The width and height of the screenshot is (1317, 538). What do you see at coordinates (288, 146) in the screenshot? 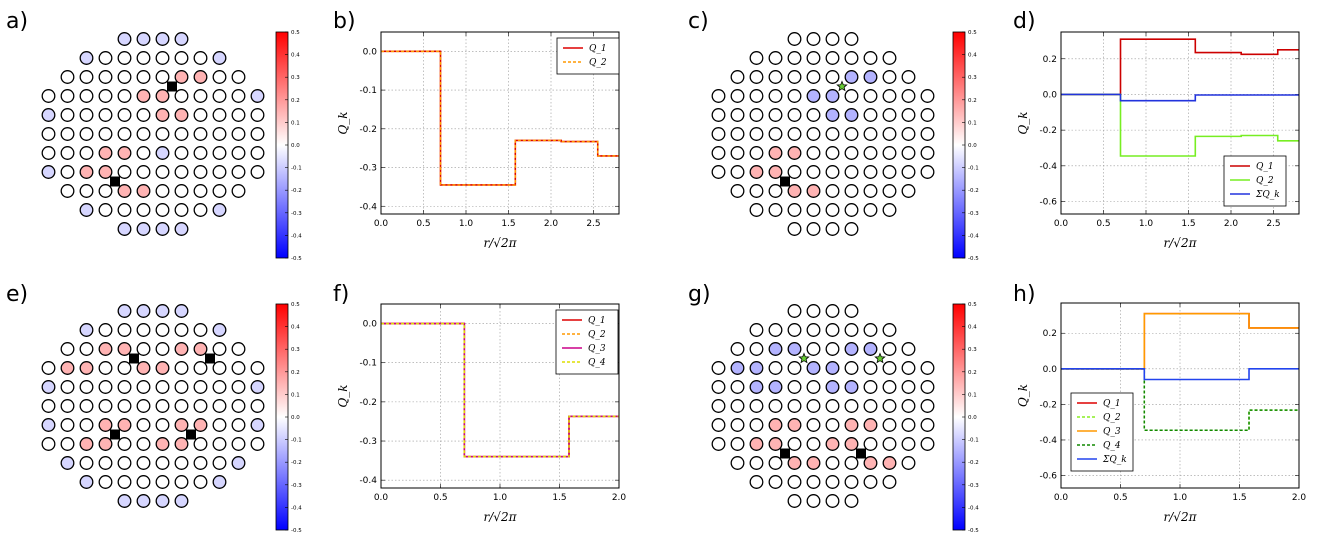
I see `colorbar-a: 0.5 0.4 0.3 0.2 0.1 0.0 -0.1 -0.2 -0.3 -0.4 -0.5` at bounding box center [288, 146].